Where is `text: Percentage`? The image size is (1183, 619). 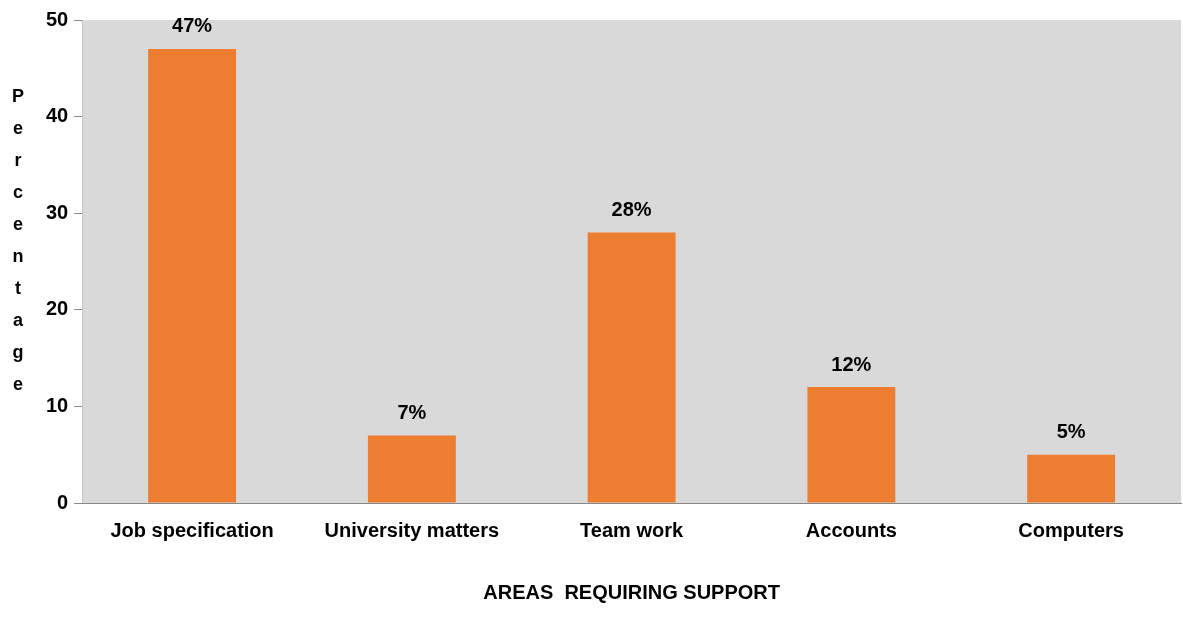
text: Percentage is located at coordinates (18, 240).